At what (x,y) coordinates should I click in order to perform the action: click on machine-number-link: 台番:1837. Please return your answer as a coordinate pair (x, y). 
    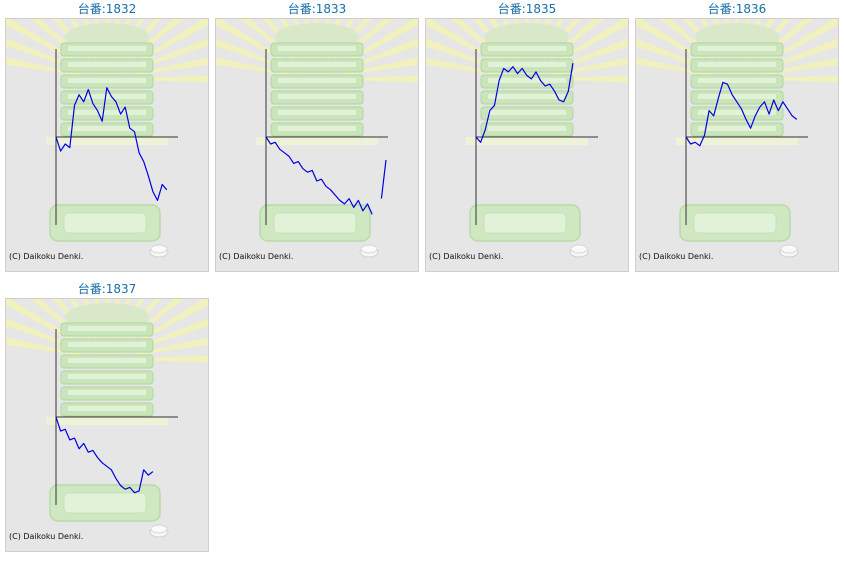
    Looking at the image, I should click on (107, 289).